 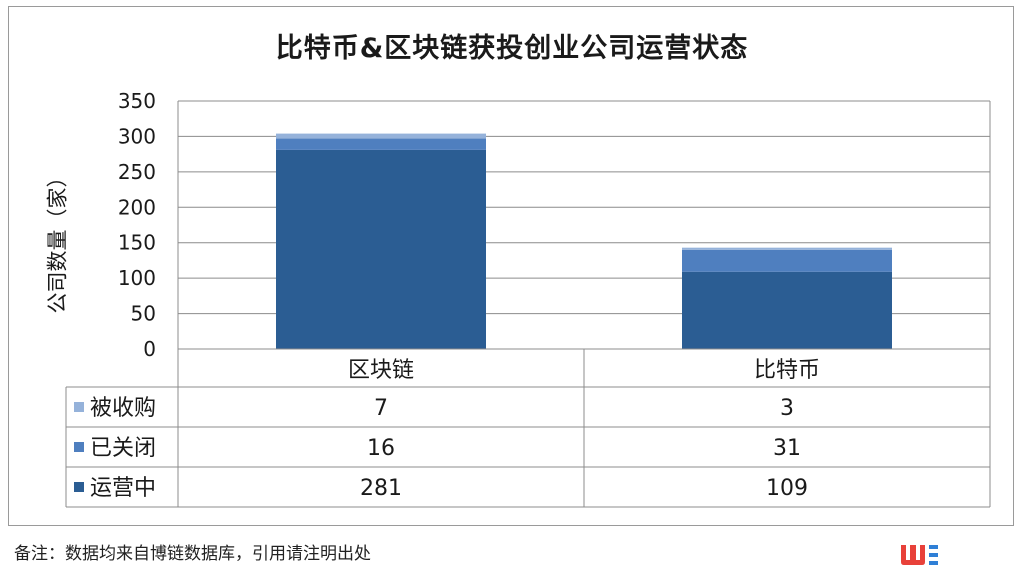 I want to click on data-label: 31, so click(x=787, y=448).